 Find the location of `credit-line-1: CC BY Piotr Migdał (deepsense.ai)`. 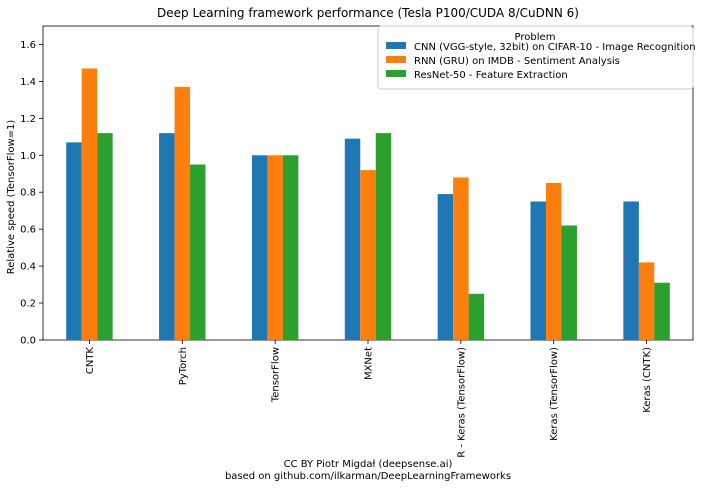

credit-line-1: CC BY Piotr Migdał (deepsense.ai) is located at coordinates (368, 464).